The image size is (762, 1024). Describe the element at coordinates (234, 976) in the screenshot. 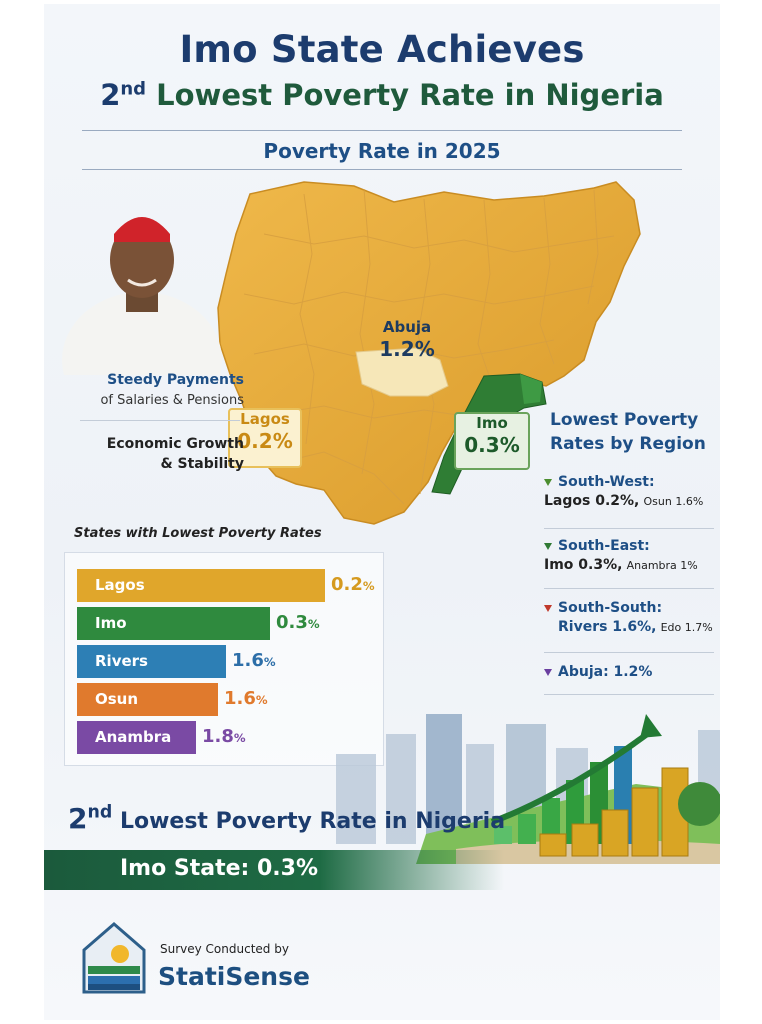

I see `brand-name: StatiSense` at that location.